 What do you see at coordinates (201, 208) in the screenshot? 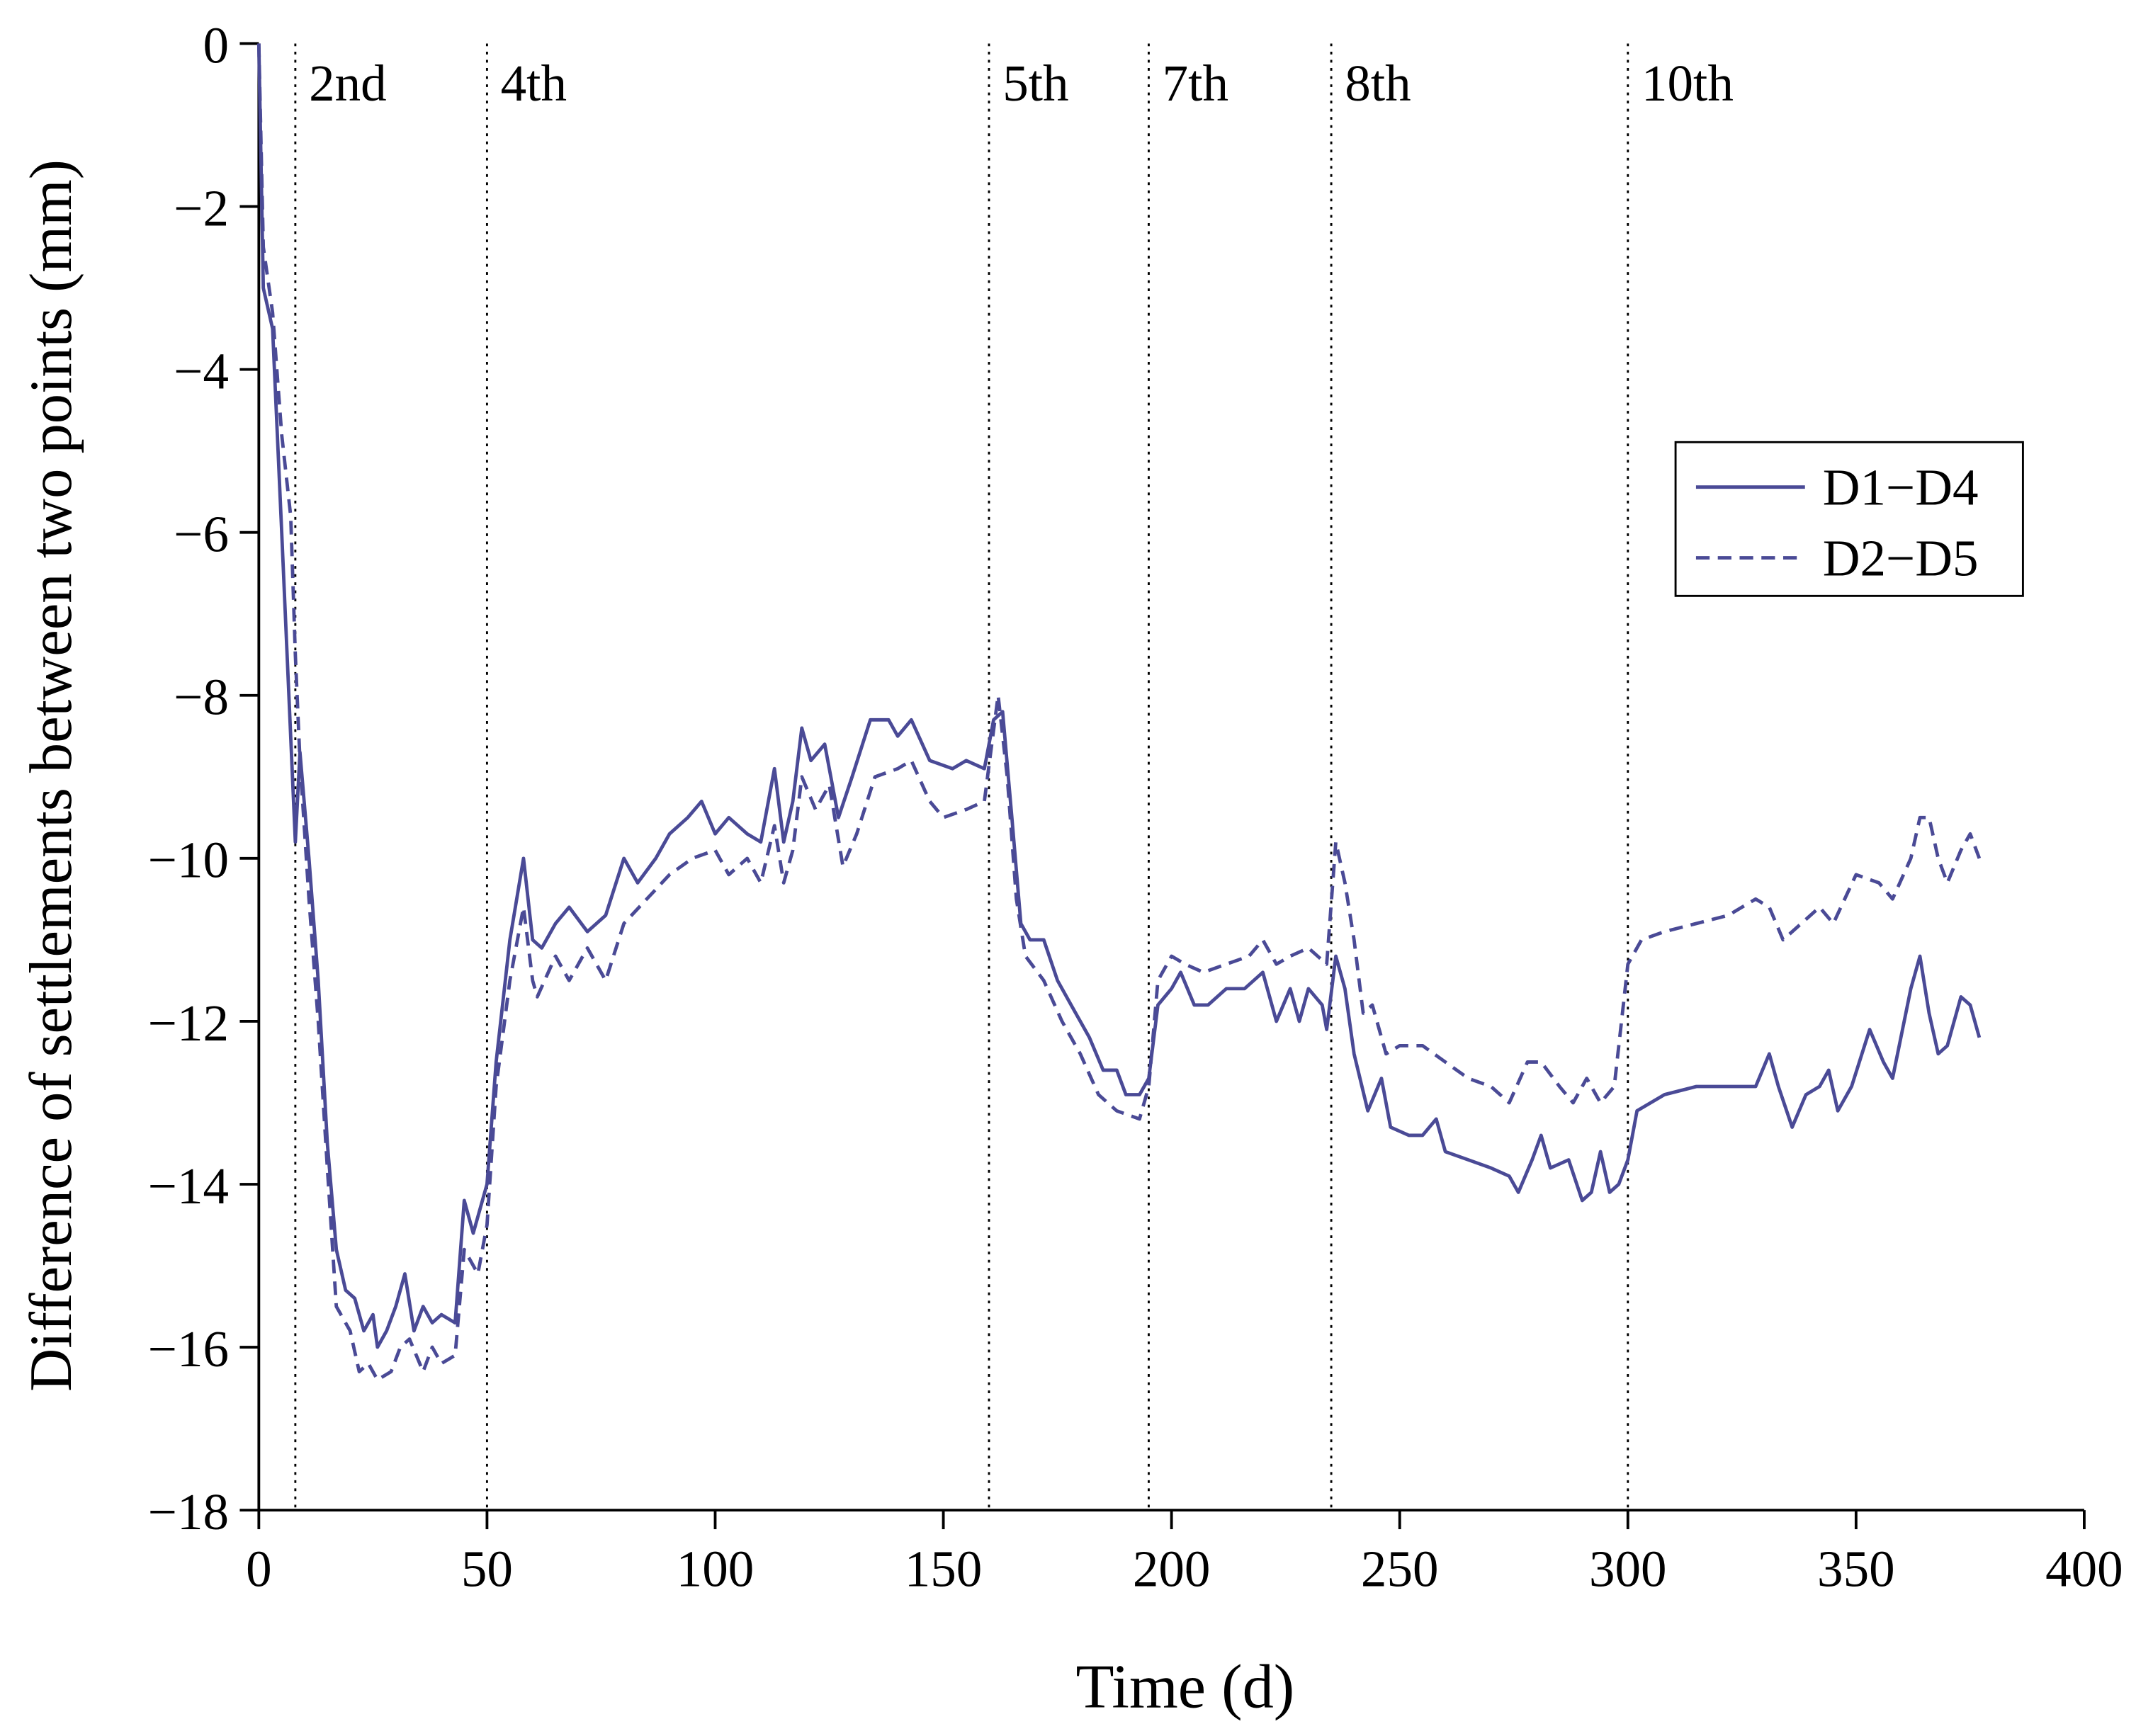
I see `y-tick-label: −2` at bounding box center [201, 208].